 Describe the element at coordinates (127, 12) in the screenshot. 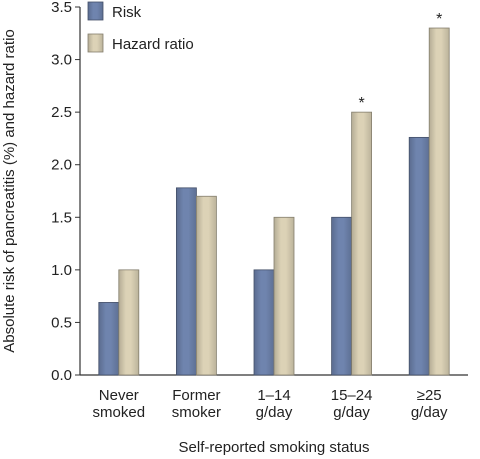

I see `legend-label-risk: Risk` at that location.